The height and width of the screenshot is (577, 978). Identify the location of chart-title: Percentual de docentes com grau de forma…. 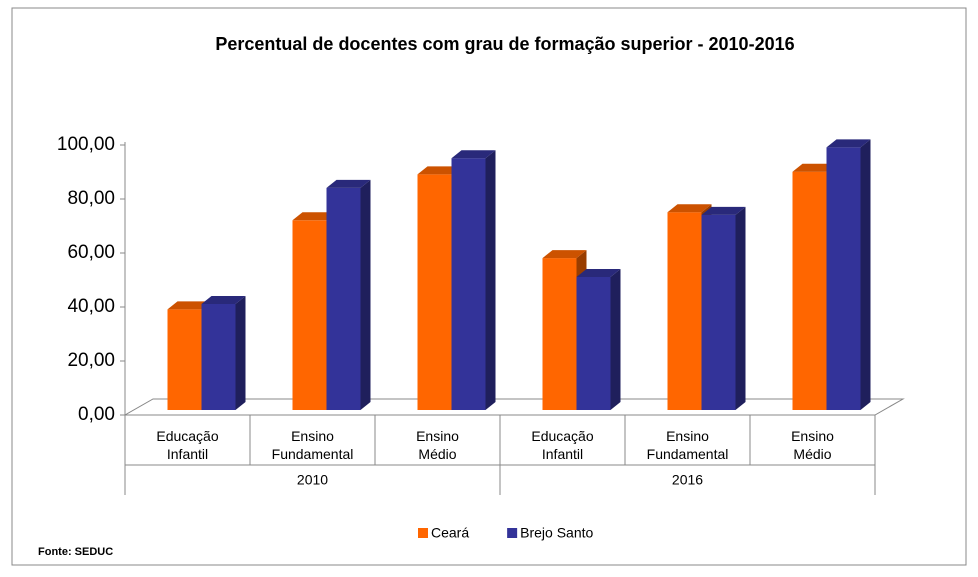
(504, 44).